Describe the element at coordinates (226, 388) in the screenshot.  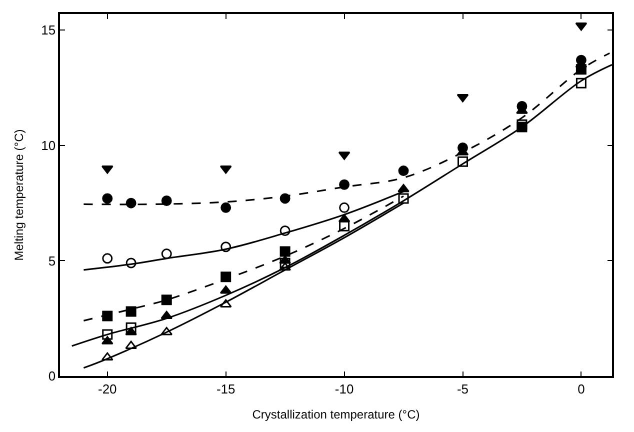
I see `x-tick-label: -15` at that location.